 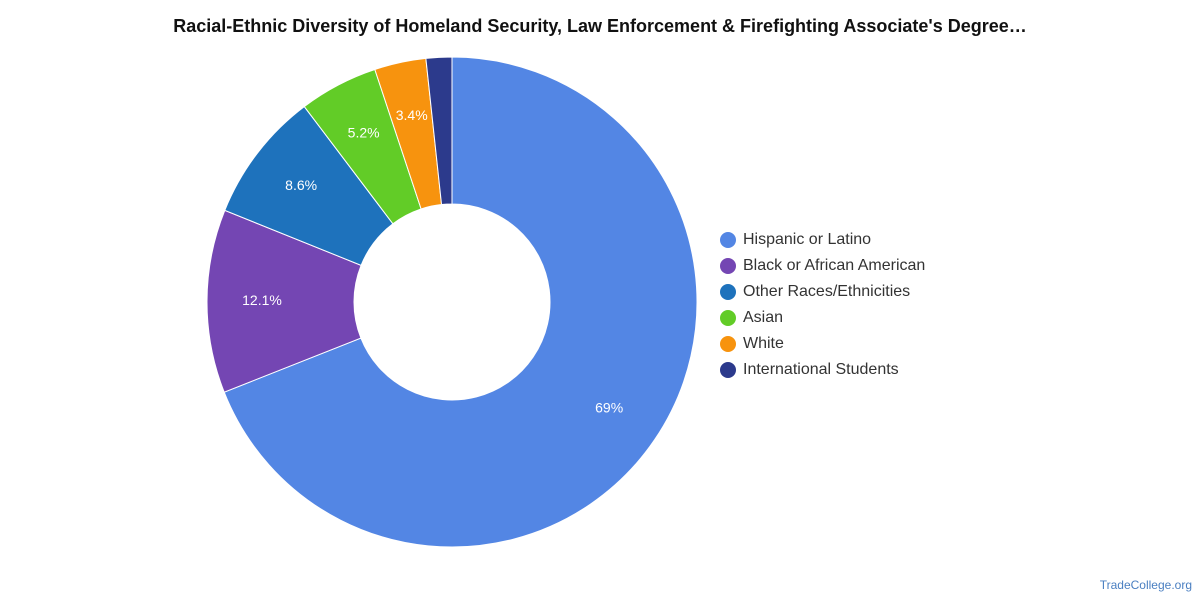 I want to click on legend-item-asian: Asian, so click(x=822, y=318).